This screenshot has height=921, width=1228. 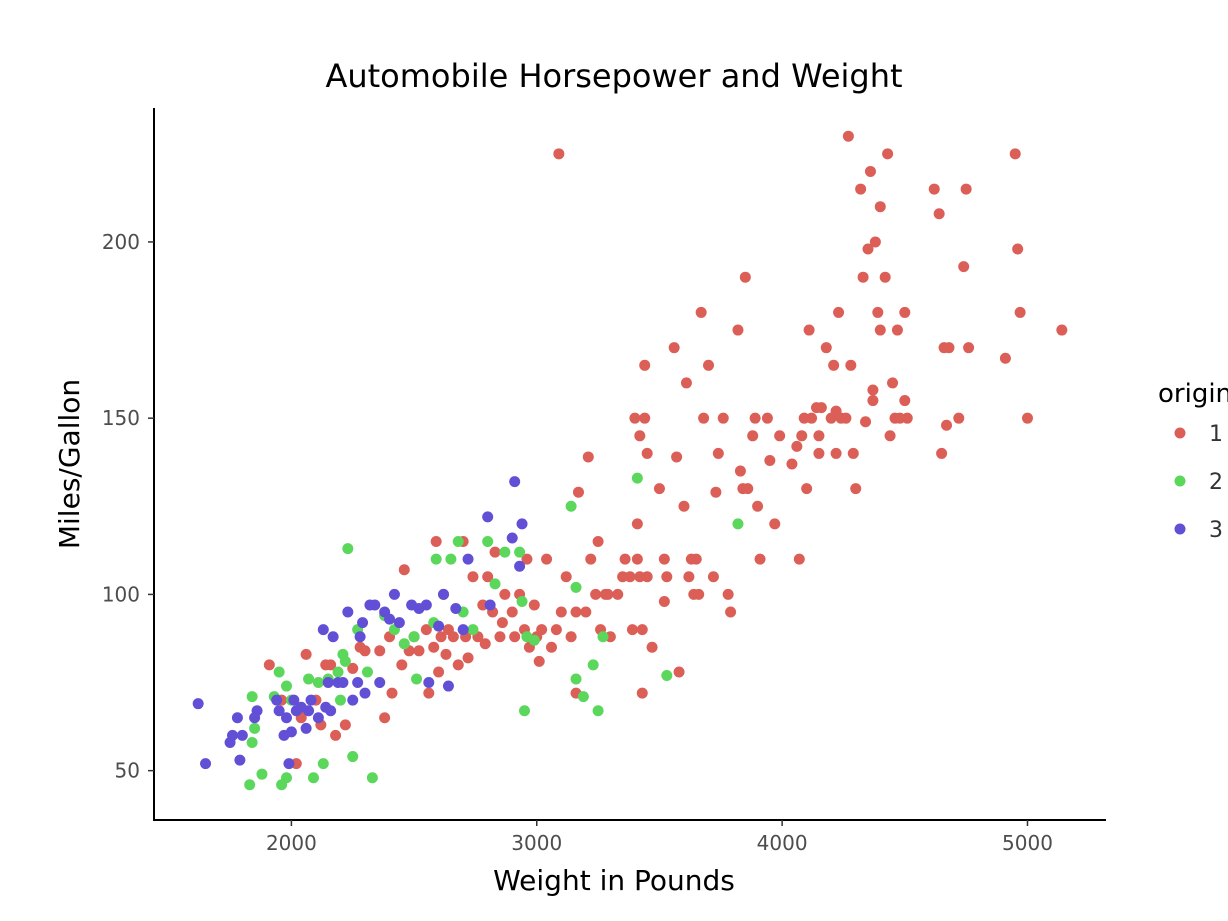 What do you see at coordinates (1216, 530) in the screenshot?
I see `legend-label: 3` at bounding box center [1216, 530].